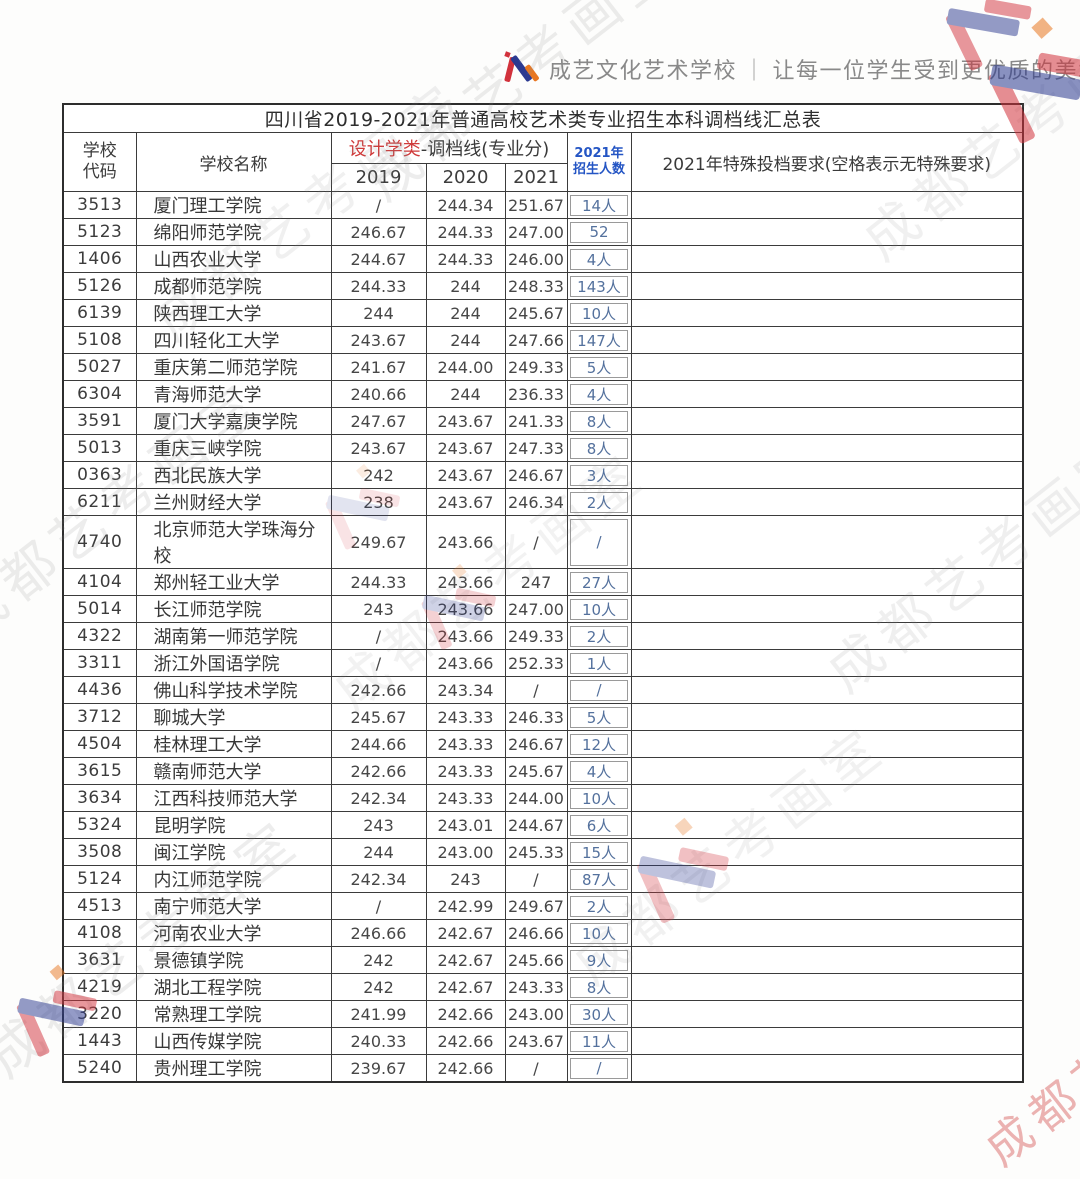 This screenshot has width=1080, height=1179. What do you see at coordinates (378, 205) in the screenshot?
I see `score-2019-cell: /` at bounding box center [378, 205].